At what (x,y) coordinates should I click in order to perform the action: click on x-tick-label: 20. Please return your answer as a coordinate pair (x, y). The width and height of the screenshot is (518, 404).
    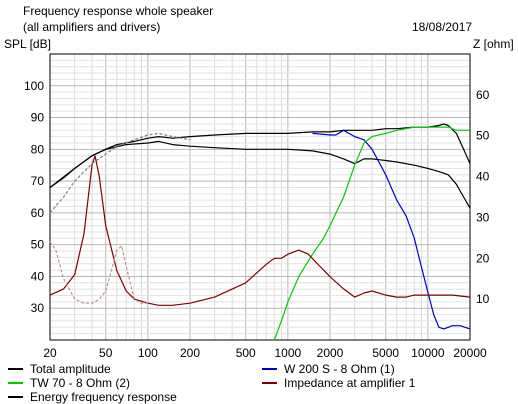
    Looking at the image, I should click on (50, 353).